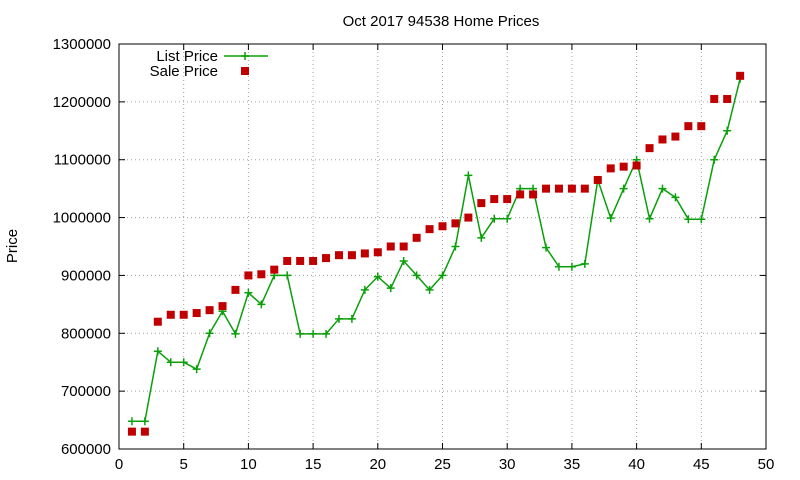 Image resolution: width=800 pixels, height=480 pixels. What do you see at coordinates (82, 160) in the screenshot?
I see `y-tick-label: 1100000` at bounding box center [82, 160].